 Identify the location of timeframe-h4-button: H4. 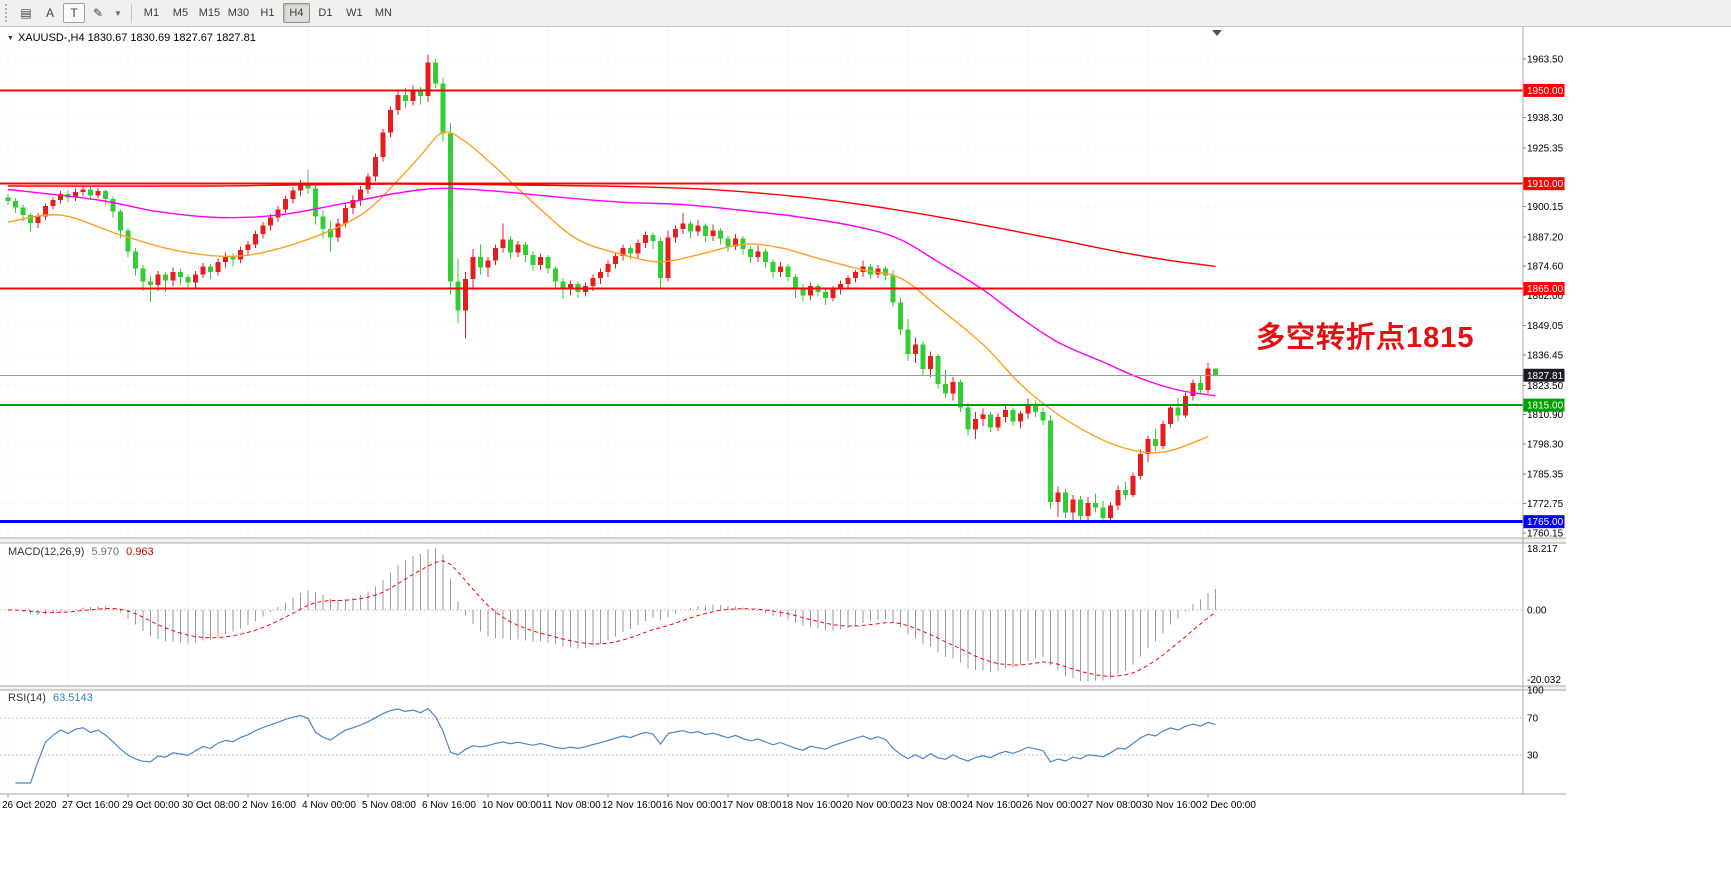
(296, 13).